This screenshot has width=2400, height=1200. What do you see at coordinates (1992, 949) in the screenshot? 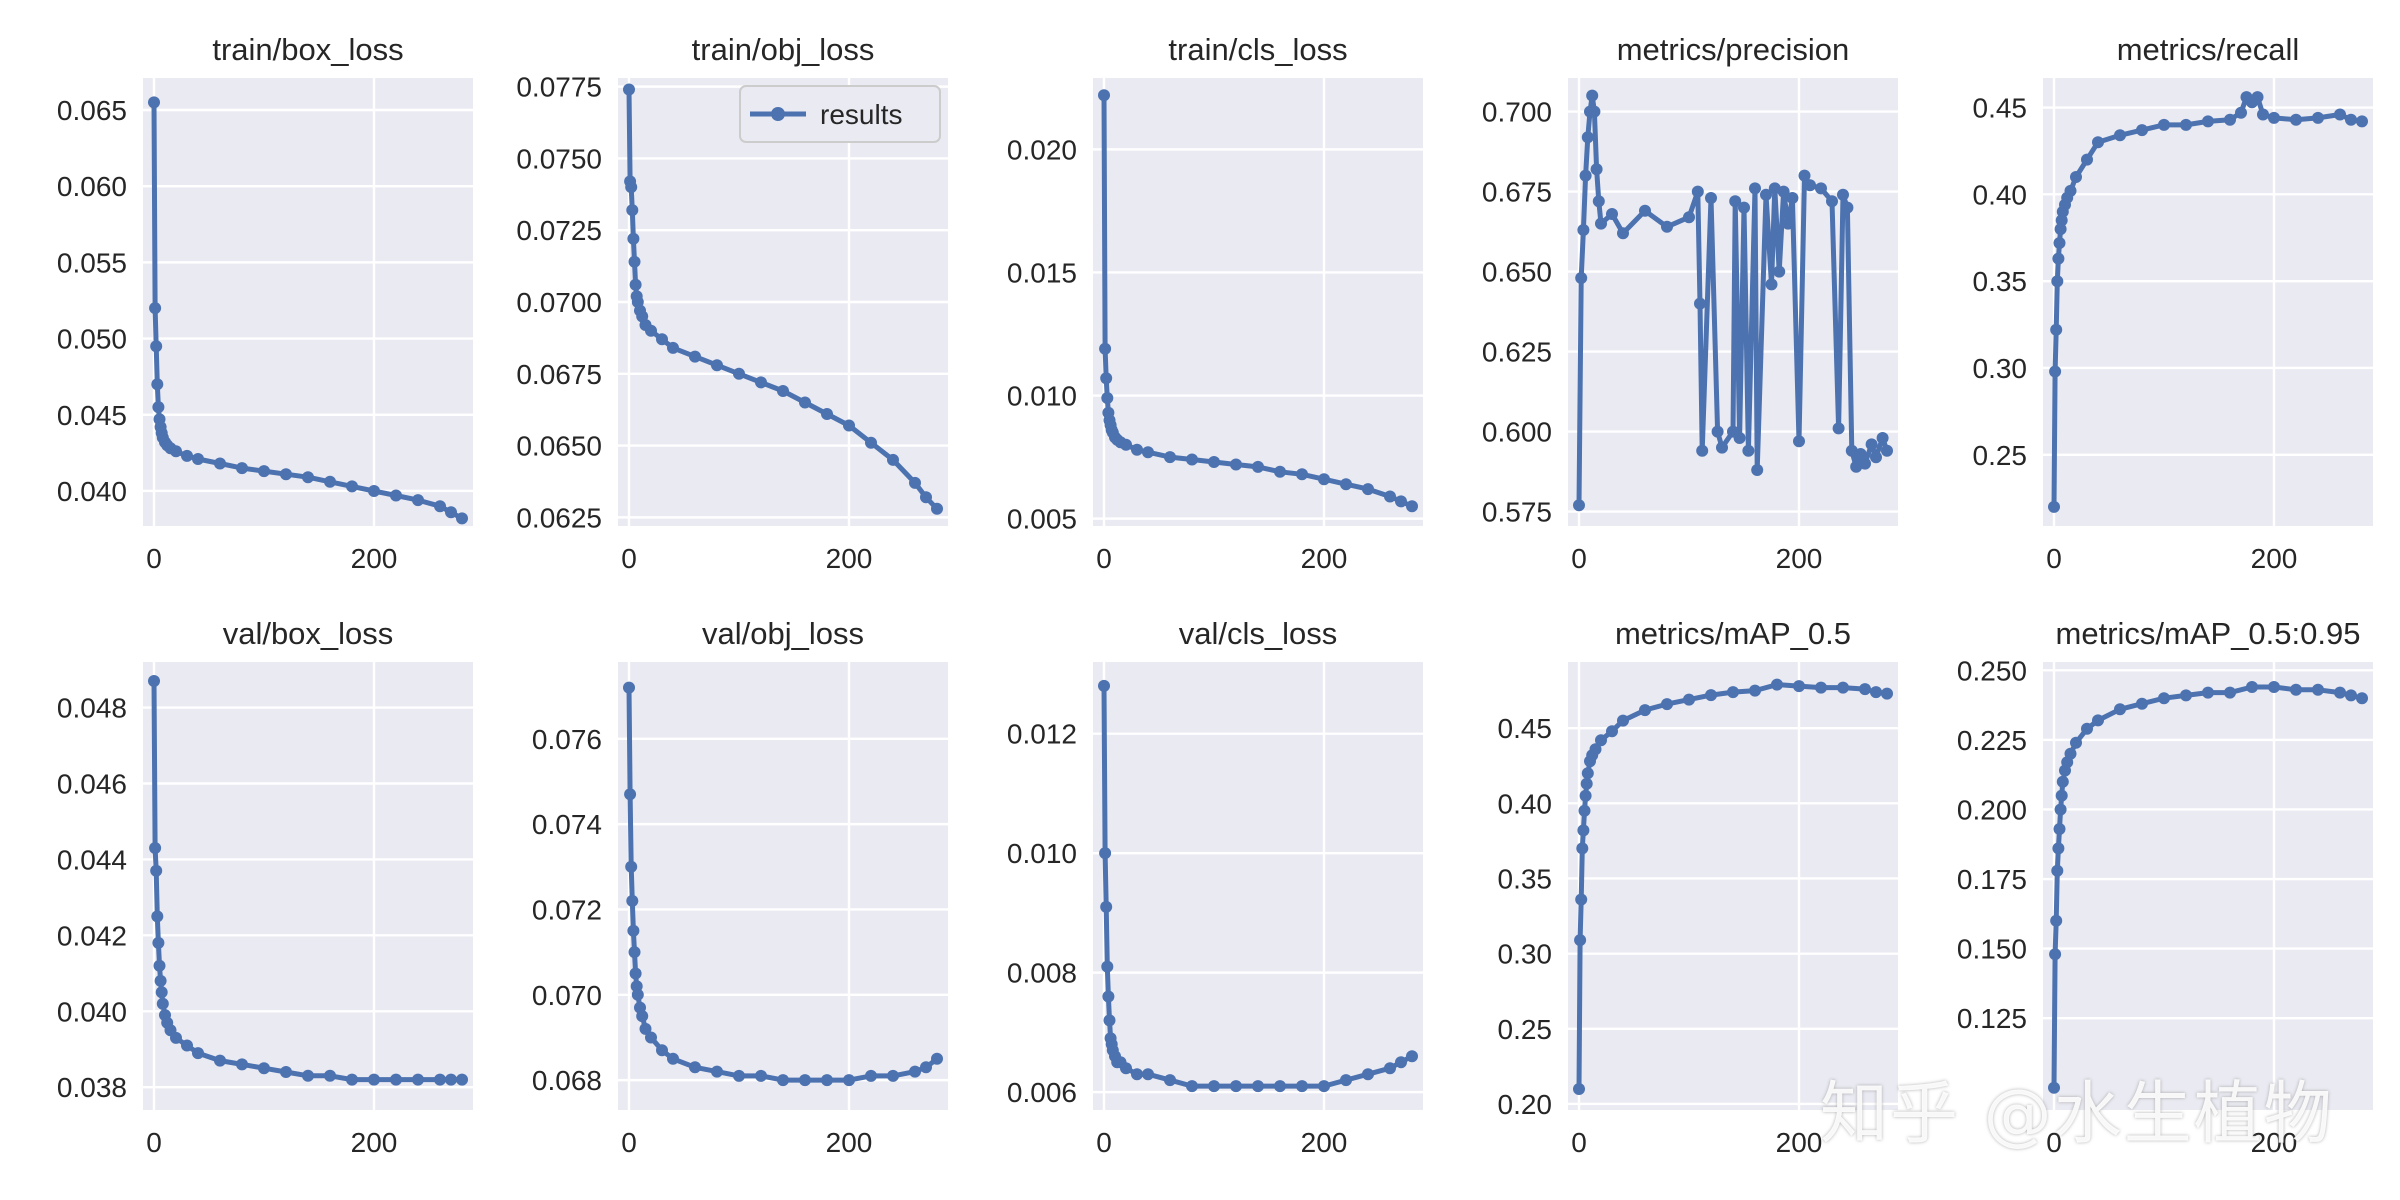
I see `y-tick-label: 0.150` at bounding box center [1992, 949].